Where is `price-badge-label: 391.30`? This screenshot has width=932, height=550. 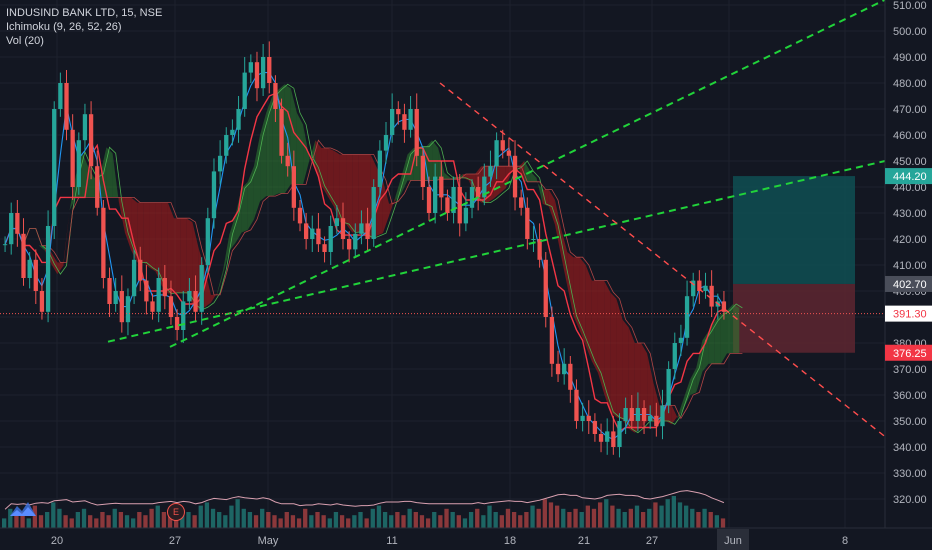 price-badge-label: 391.30 is located at coordinates (910, 315).